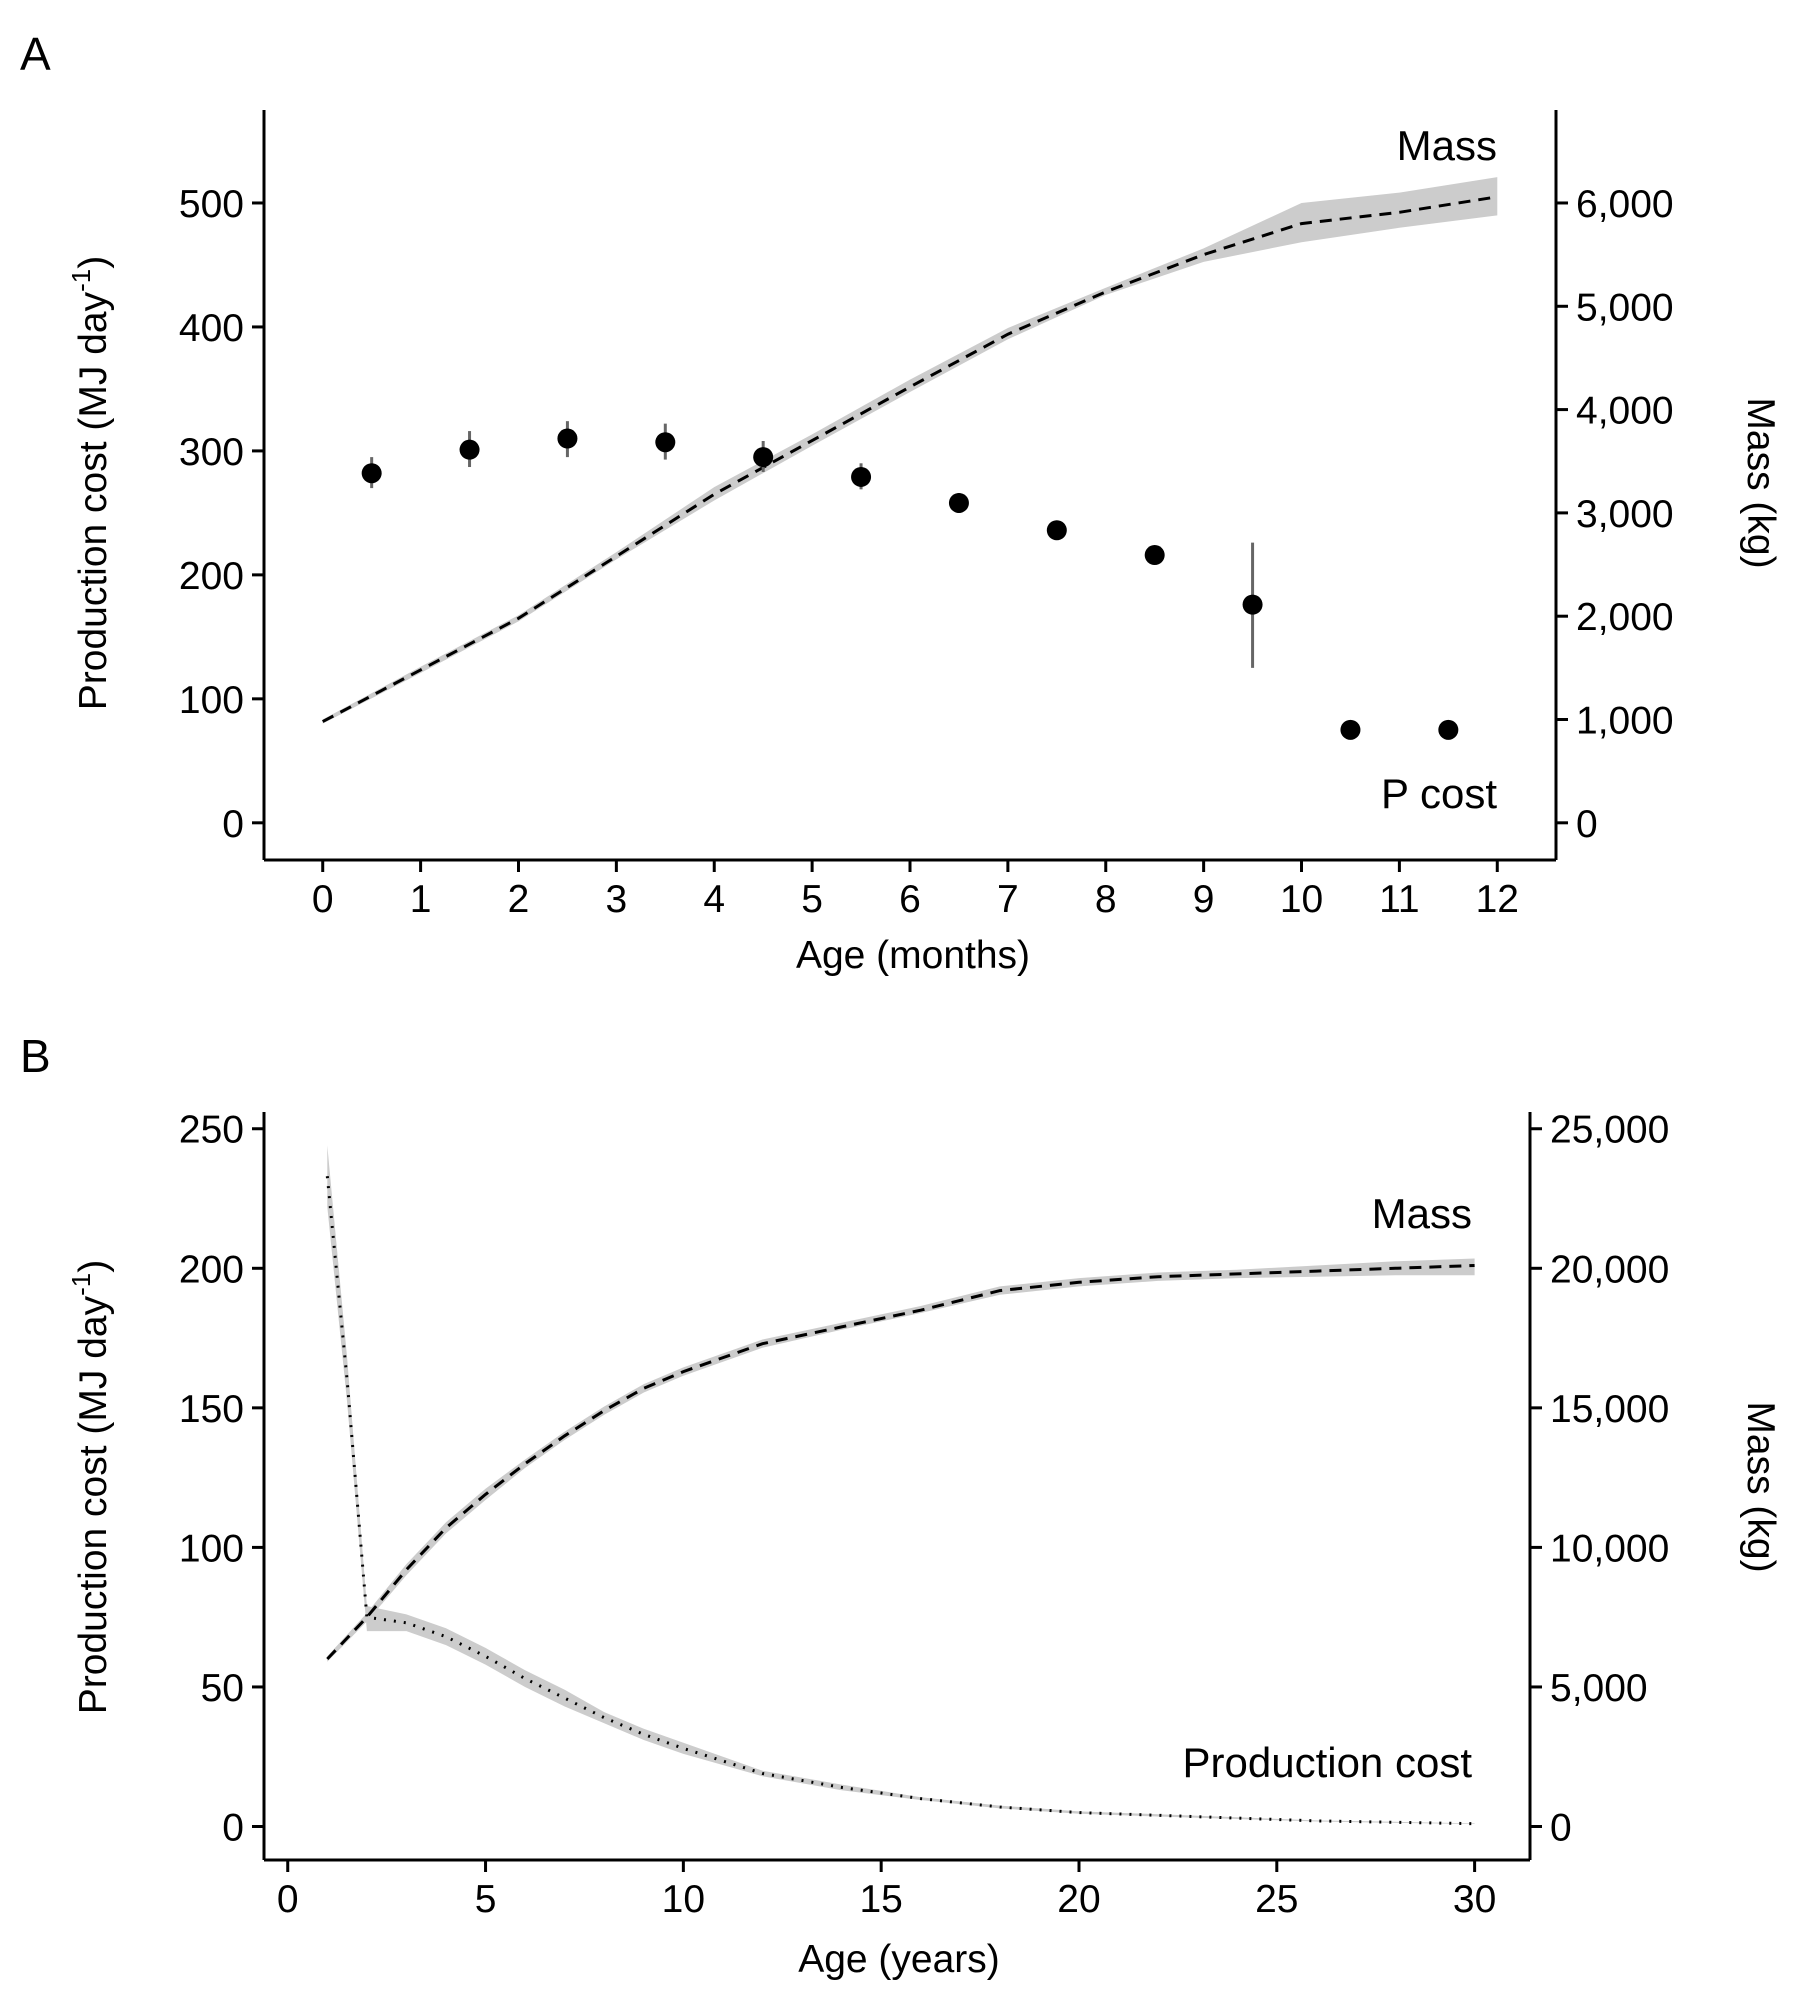 This screenshot has width=1800, height=2000. I want to click on panel-a-y-axis-title-left: Production cost (MJ day-1), so click(90, 483).